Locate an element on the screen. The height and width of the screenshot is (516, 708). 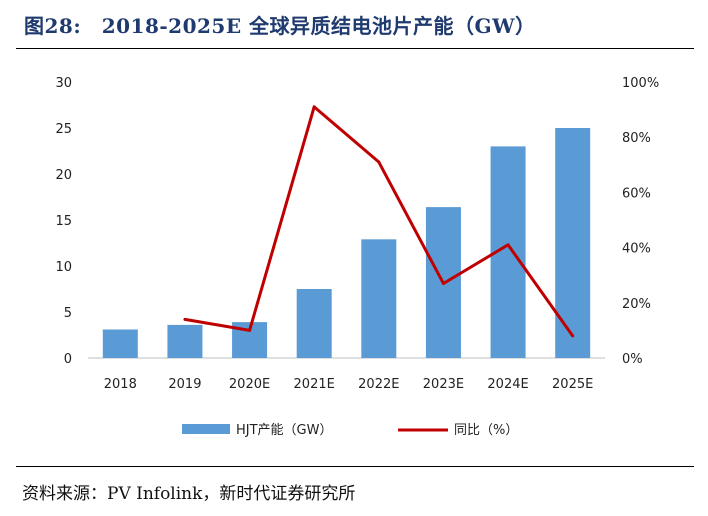
y-right-tick-label: 20% is located at coordinates (636, 304).